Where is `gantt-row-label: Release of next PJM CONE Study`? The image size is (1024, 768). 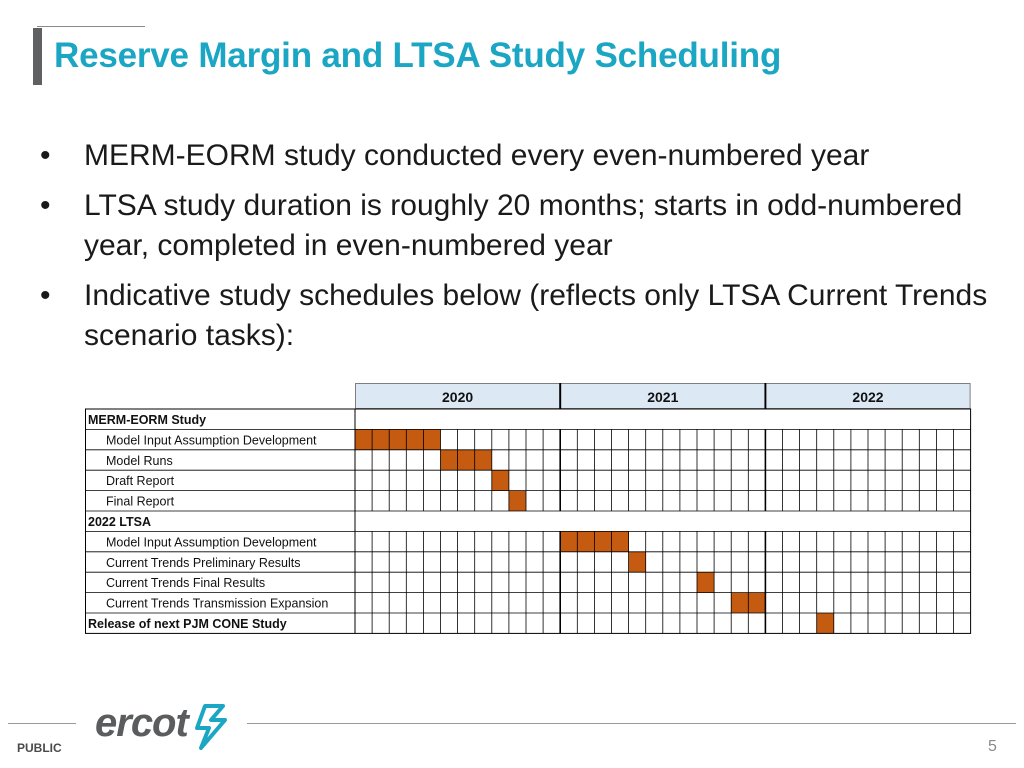
gantt-row-label: Release of next PJM CONE Study is located at coordinates (187, 624).